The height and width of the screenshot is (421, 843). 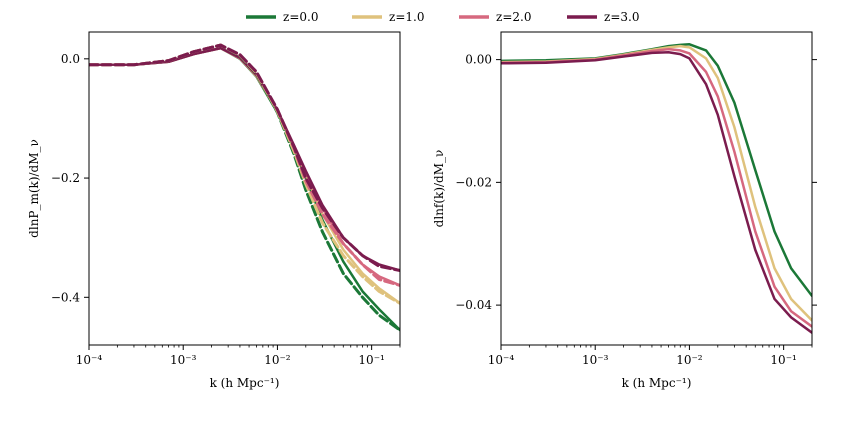 I want to click on panel-0-xtick-label-2: 10⁻², so click(x=277, y=360).